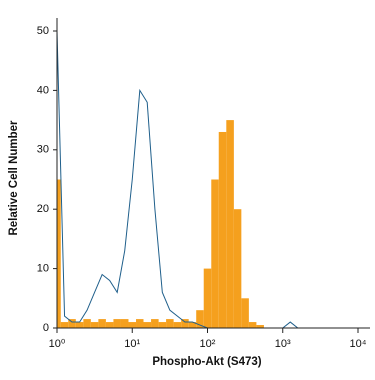 Image resolution: width=375 pixels, height=380 pixels. I want to click on x-tick-label: 10², so click(208, 344).